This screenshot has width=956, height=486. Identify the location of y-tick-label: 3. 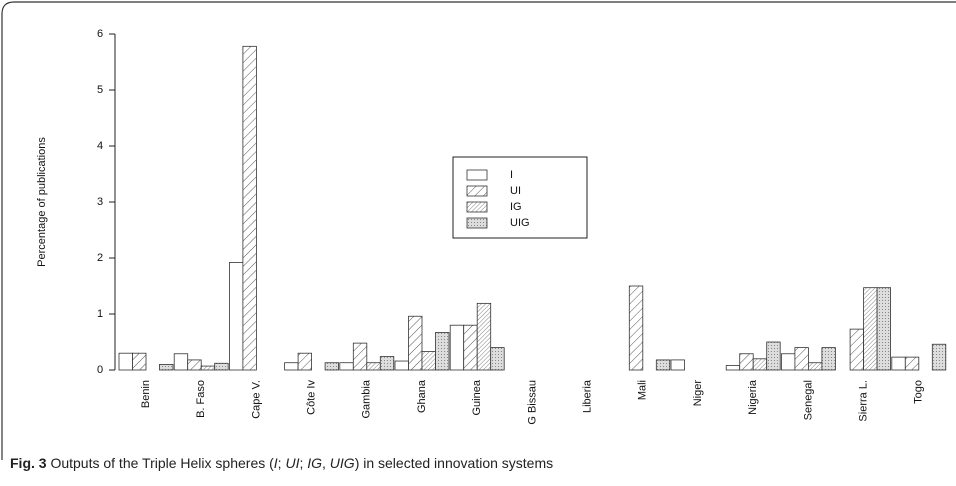
(100, 202).